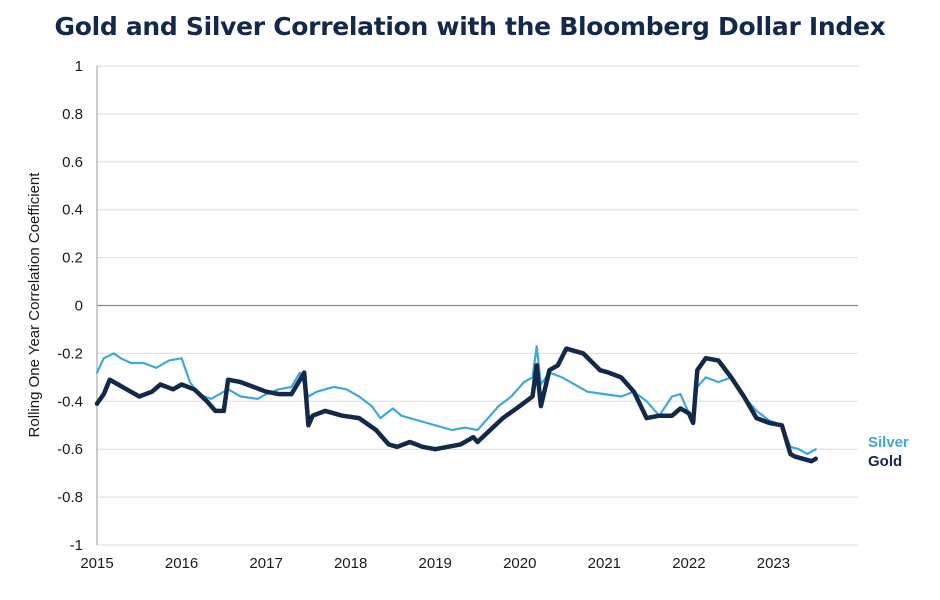  What do you see at coordinates (350, 563) in the screenshot?
I see `x-tick-label: 2018` at bounding box center [350, 563].